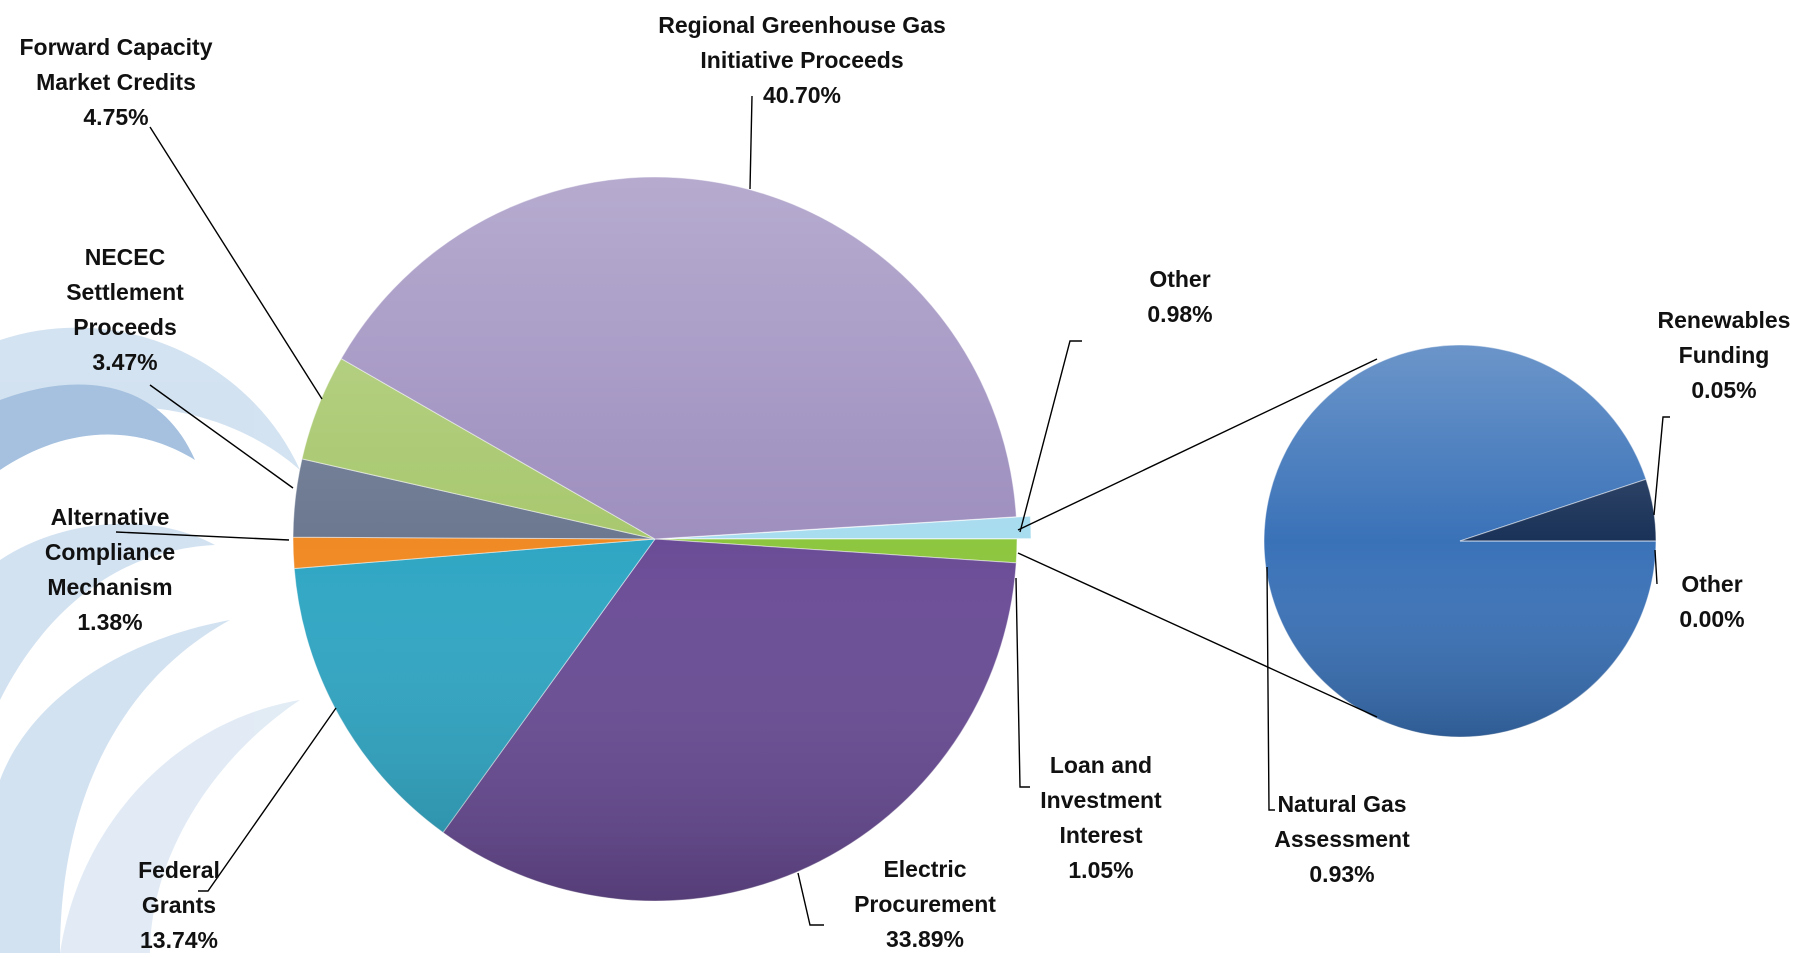 The height and width of the screenshot is (958, 1806). I want to click on data-label: Loan and Investment Interest 1.05%, so click(1101, 818).